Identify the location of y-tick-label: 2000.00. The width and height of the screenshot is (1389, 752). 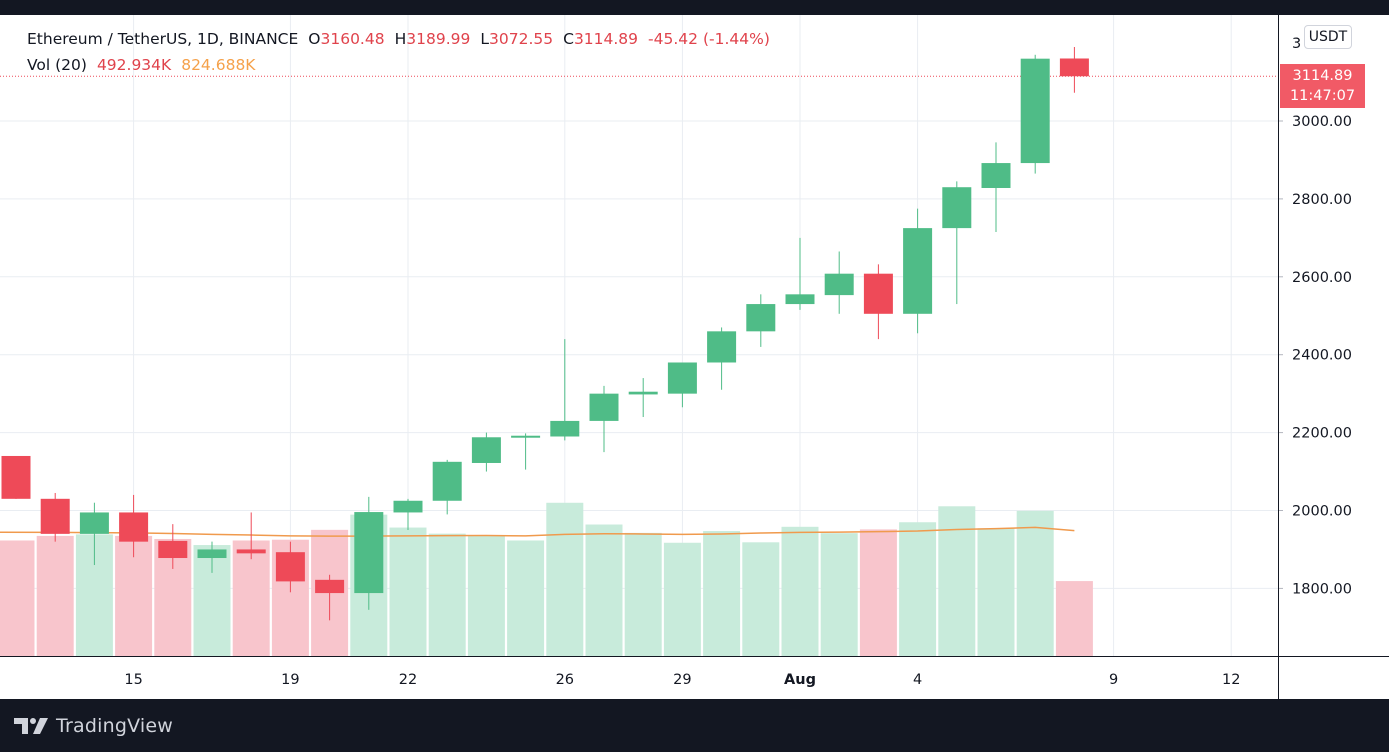
(1322, 512).